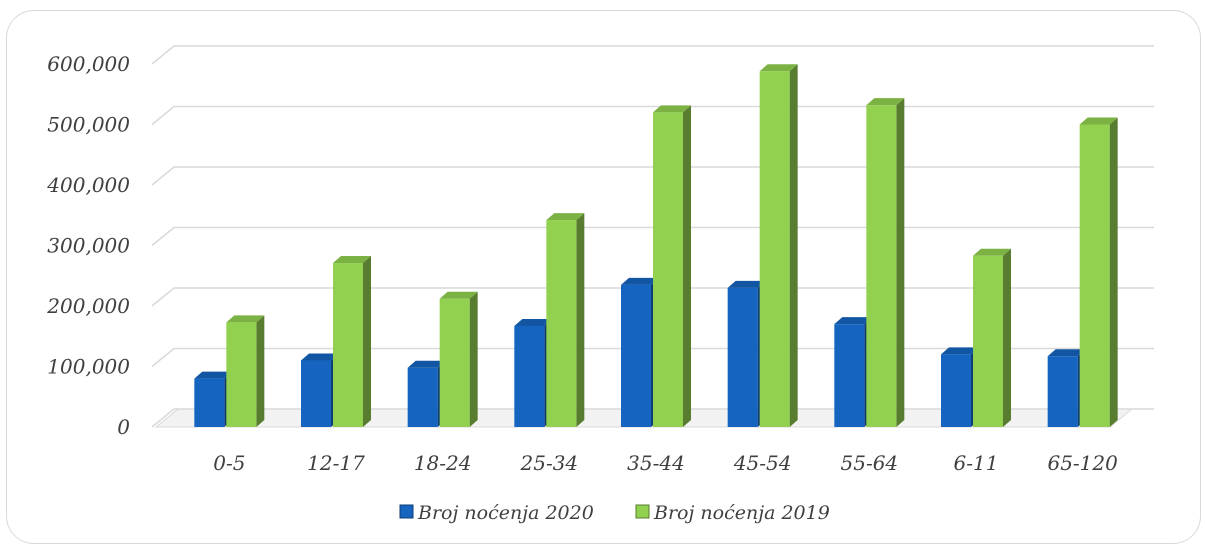 The height and width of the screenshot is (549, 1205). Describe the element at coordinates (870, 463) in the screenshot. I see `x-tick-label: 55-64` at that location.